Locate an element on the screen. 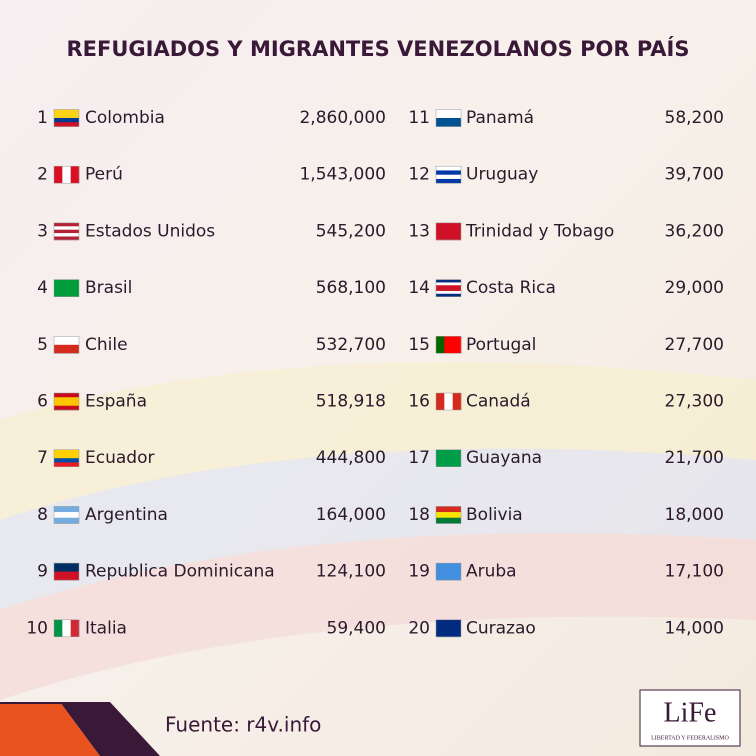 The image size is (756, 756). value: 568,100 is located at coordinates (351, 288).